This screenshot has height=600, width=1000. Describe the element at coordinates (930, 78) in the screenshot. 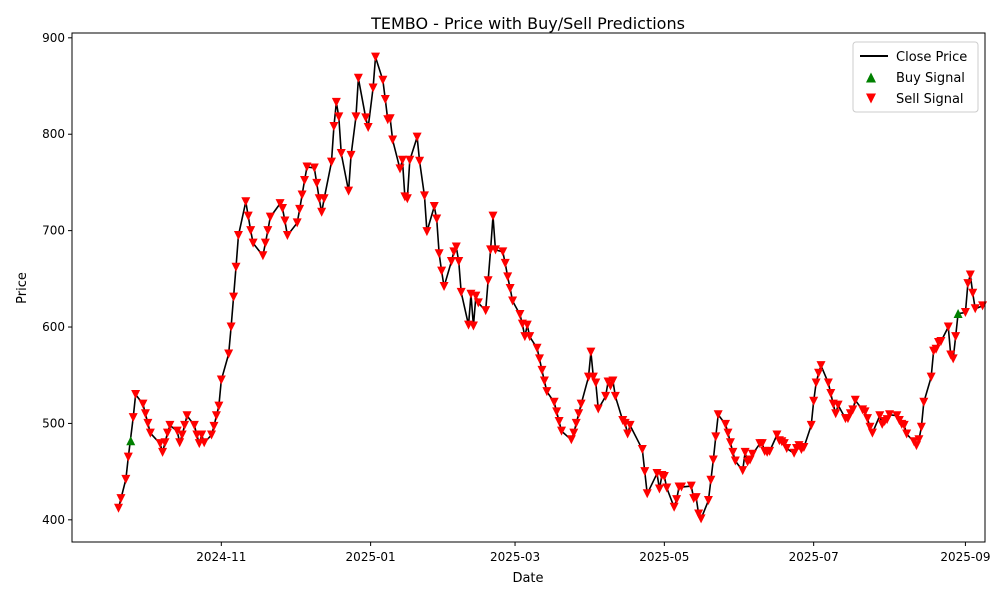

I see `legend-buy-label: Buy Signal` at that location.